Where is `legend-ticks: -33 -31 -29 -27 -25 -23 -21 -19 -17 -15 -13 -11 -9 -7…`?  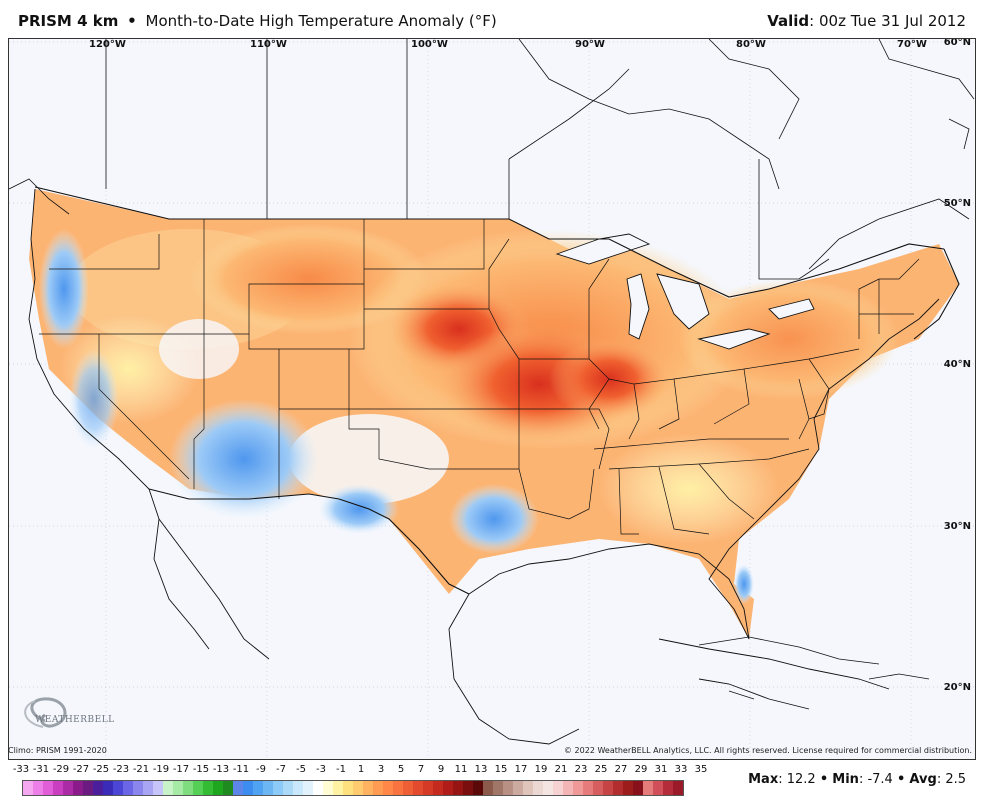 legend-ticks: -33 -31 -29 -27 -25 -23 -21 -19 -17 -15 -13 -11 -9 -7… is located at coordinates (360, 771).